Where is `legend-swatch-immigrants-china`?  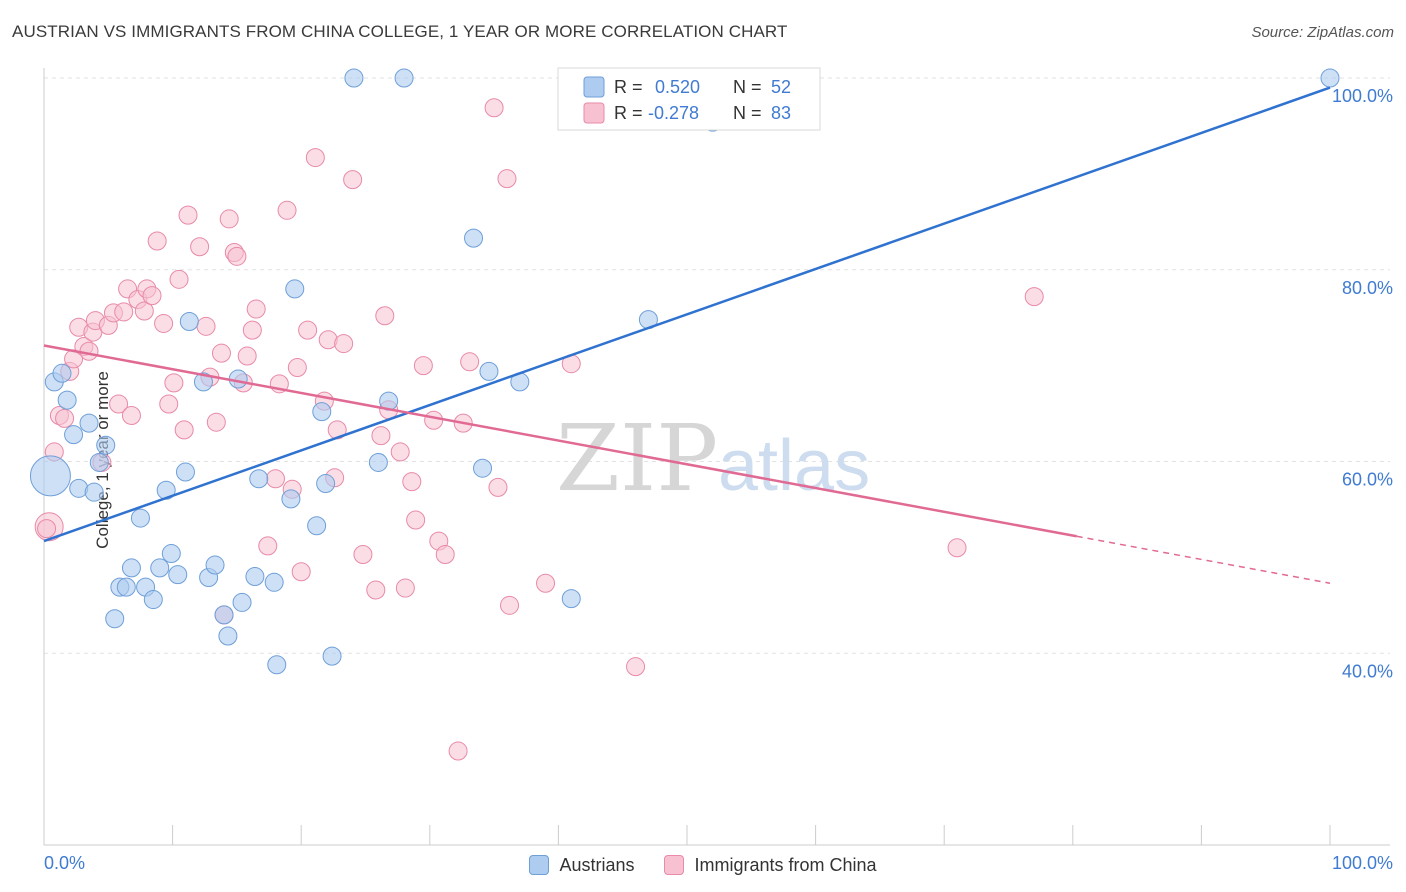 legend-swatch-immigrants-china is located at coordinates (674, 865).